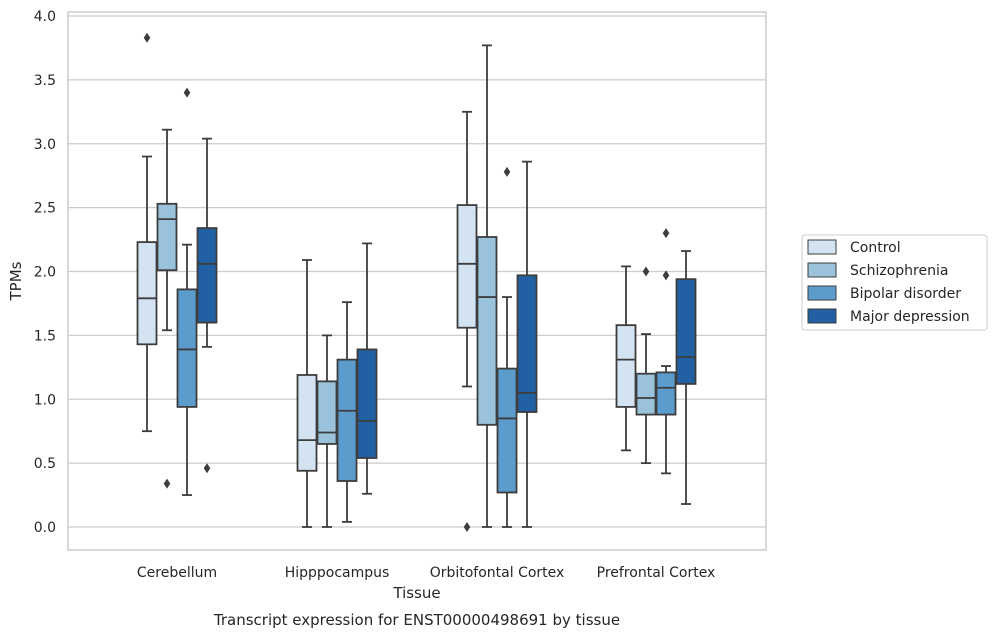 The width and height of the screenshot is (997, 641). Describe the element at coordinates (16, 281) in the screenshot. I see `y-axis-label: TPMs` at that location.